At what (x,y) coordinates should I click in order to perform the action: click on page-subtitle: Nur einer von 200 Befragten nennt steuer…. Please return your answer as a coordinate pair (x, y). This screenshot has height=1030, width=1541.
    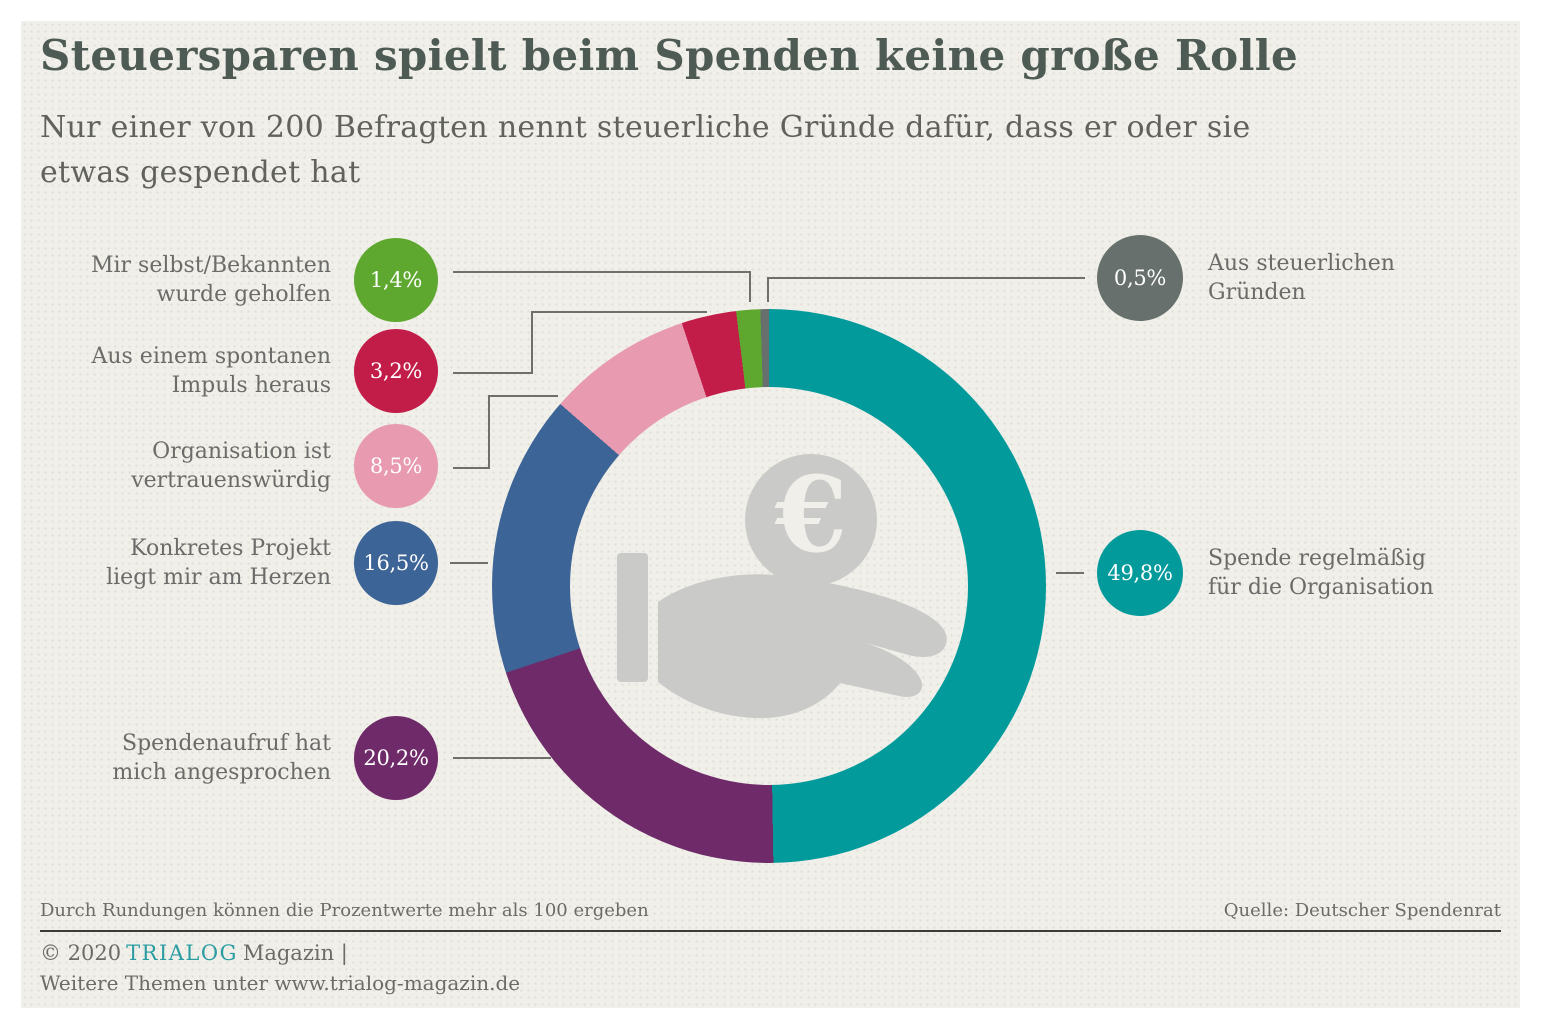
    Looking at the image, I should click on (645, 150).